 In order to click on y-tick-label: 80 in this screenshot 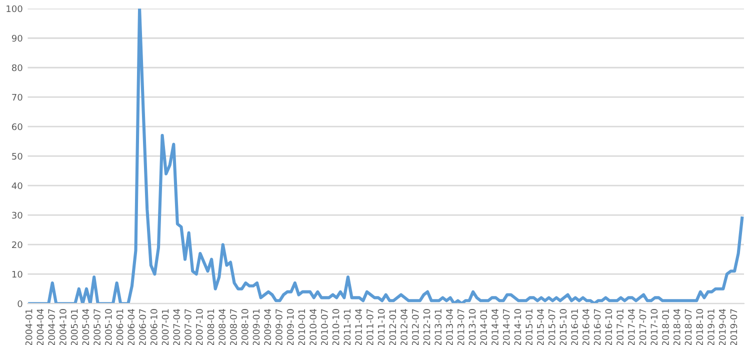, I will do `click(17, 68)`.